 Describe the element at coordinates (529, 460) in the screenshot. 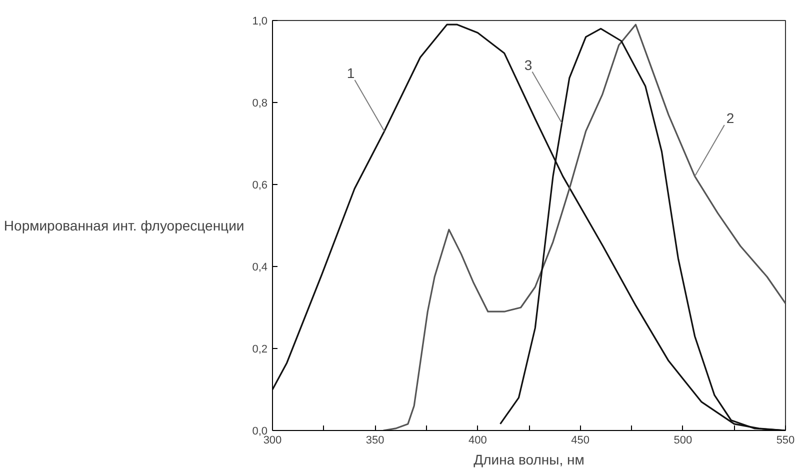

I see `x-axis-title: Длина волны, нм` at that location.